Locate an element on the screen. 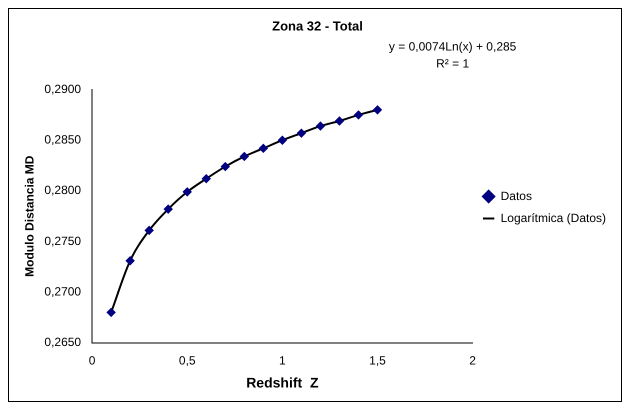  y-axis-title: Modulo Distancia MD is located at coordinates (29, 216).